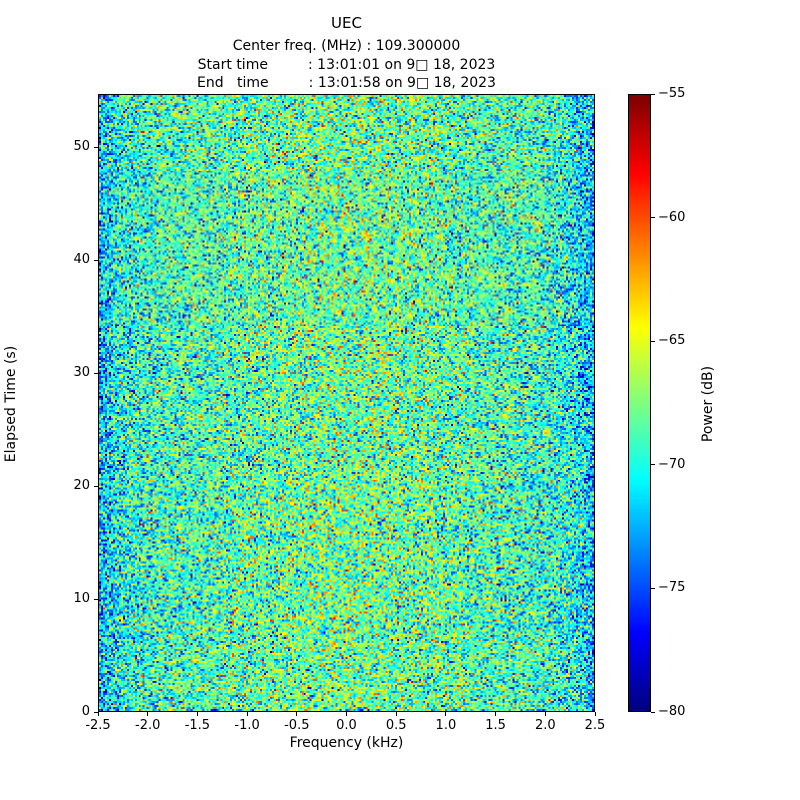  Describe the element at coordinates (247, 725) in the screenshot. I see `x-tick-label: -1.0` at that location.